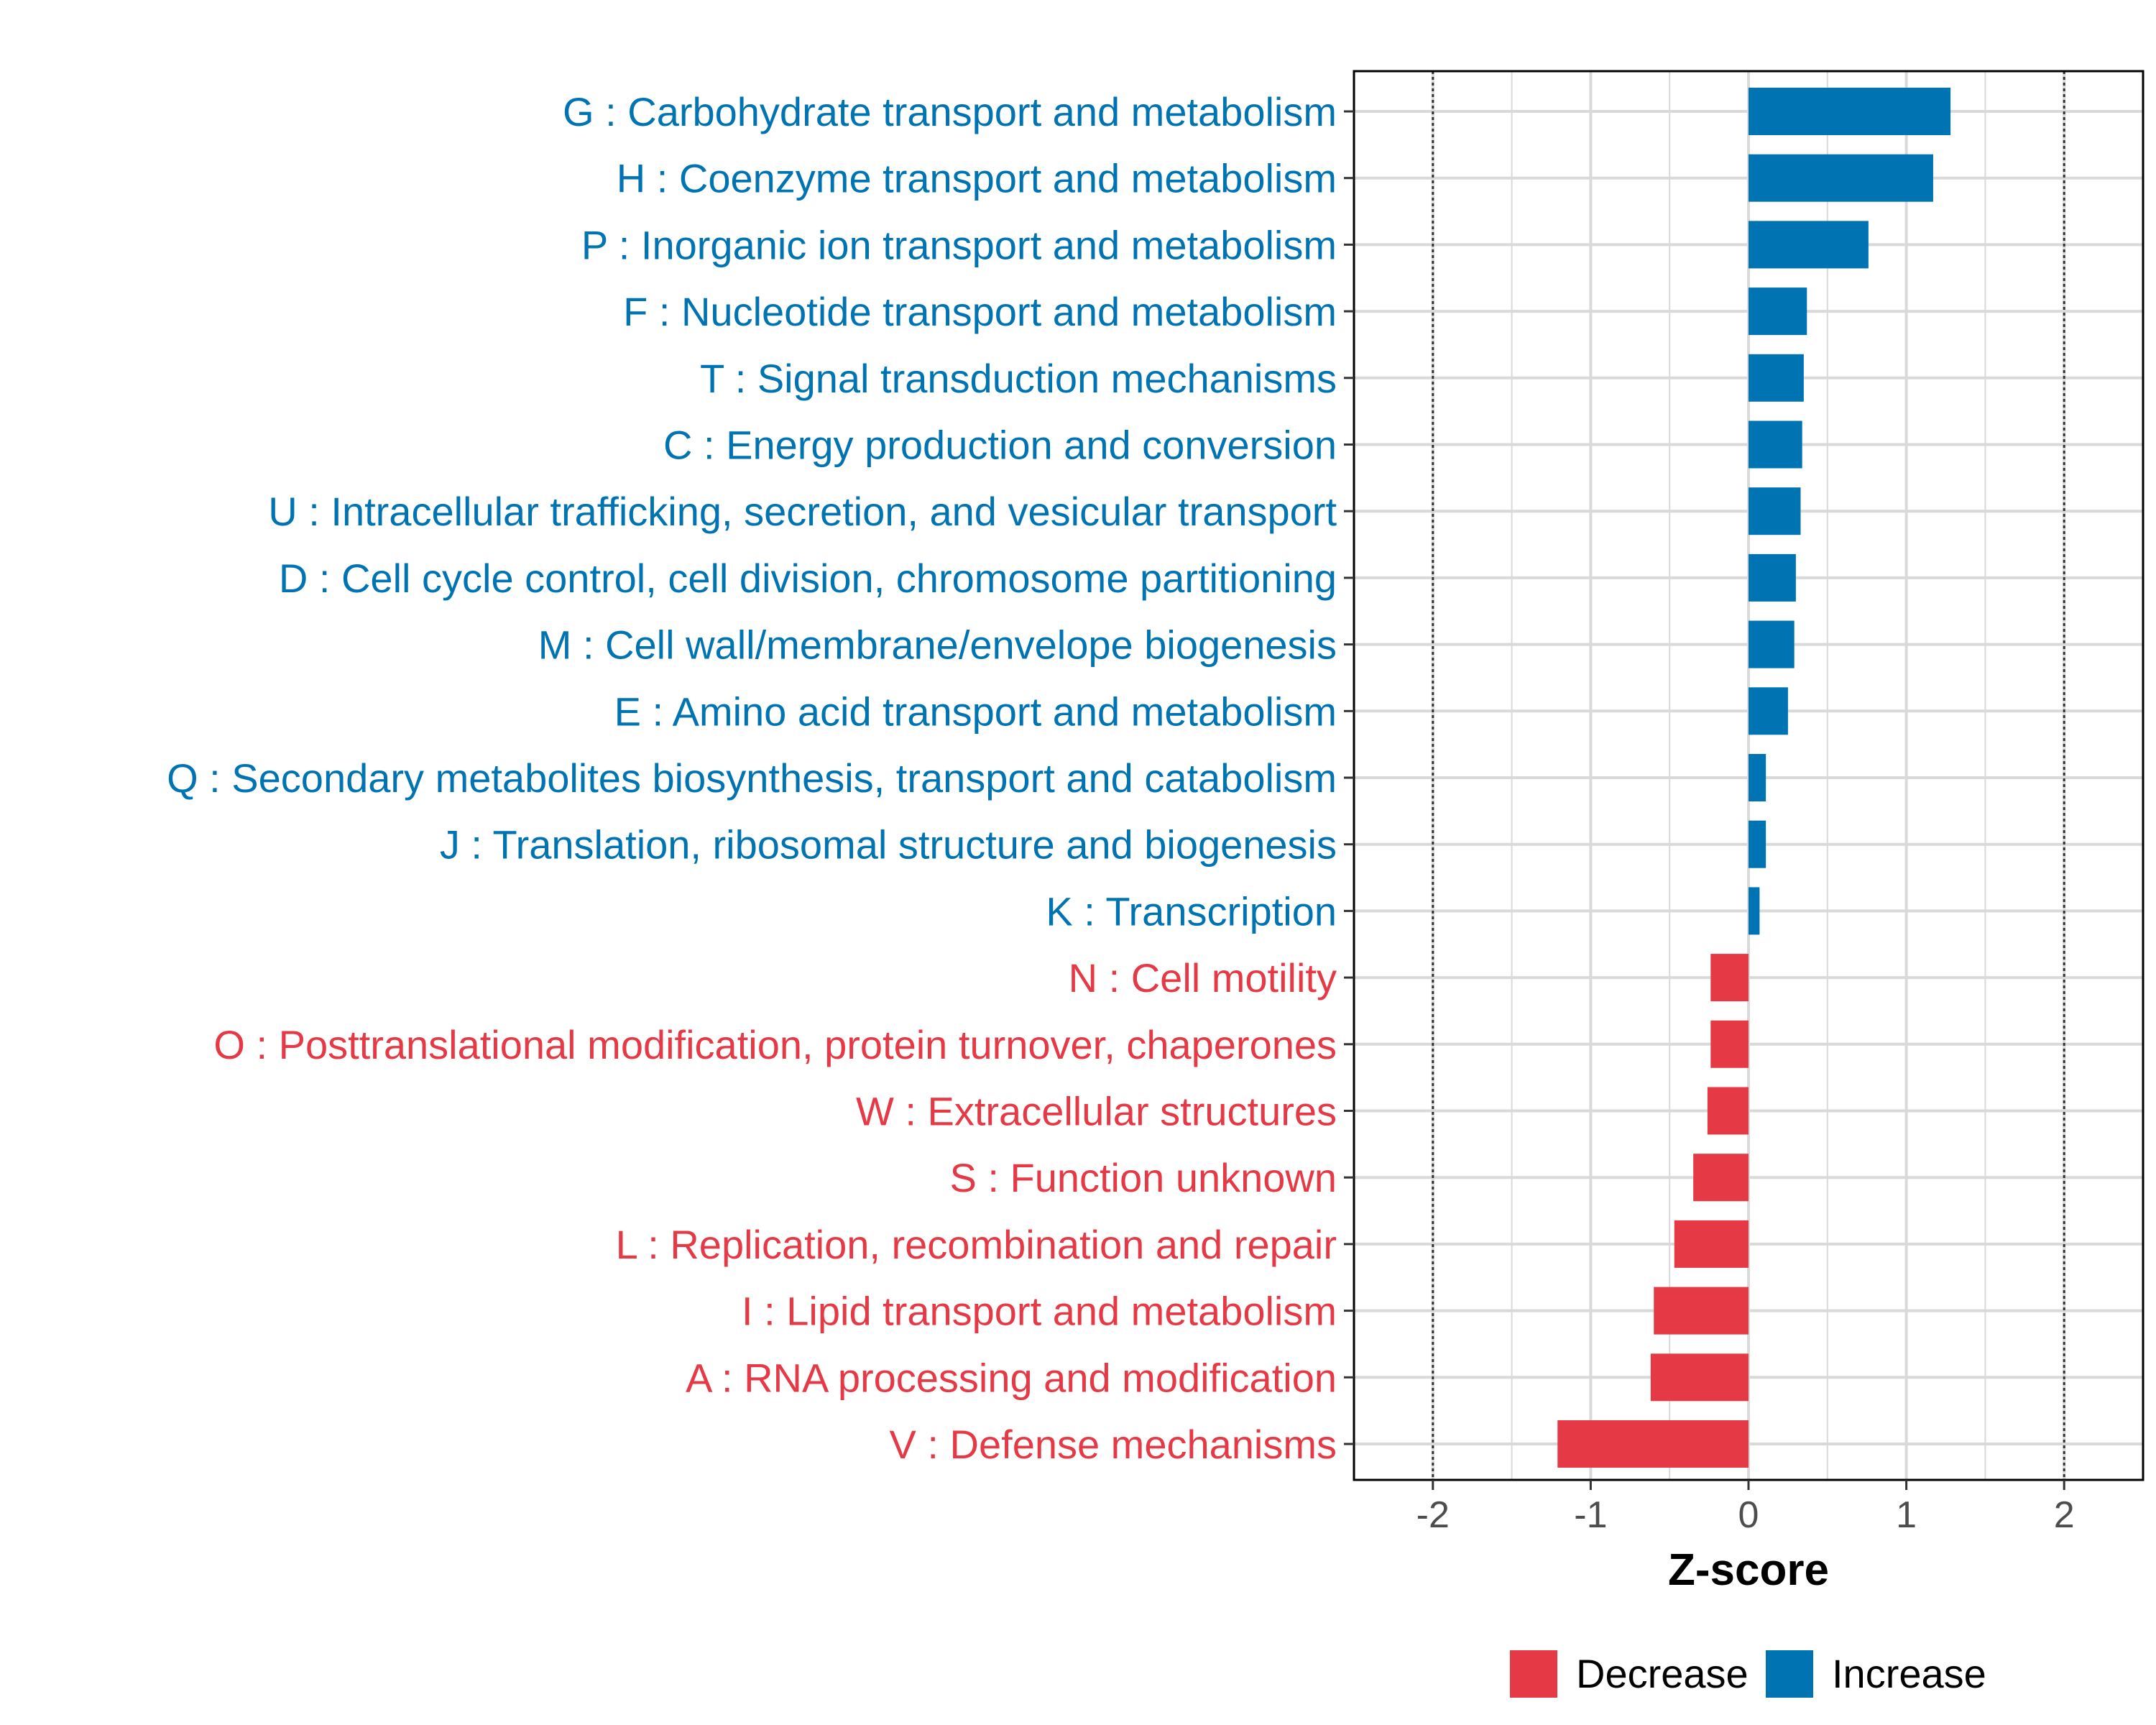  Describe the element at coordinates (2064, 1515) in the screenshot. I see `x-tick-label: 2` at that location.